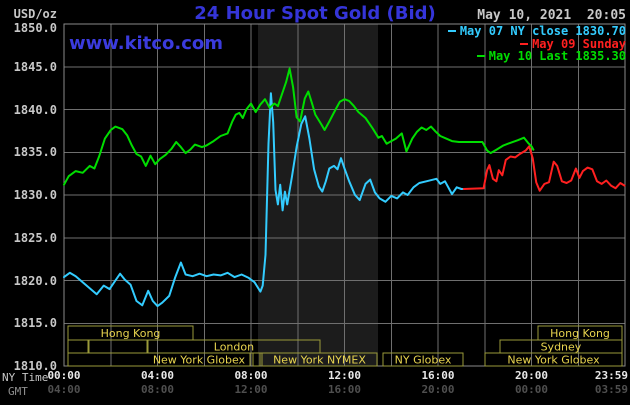 Image resolution: width=630 pixels, height=405 pixels. I want to click on x-axis-tick-ny: 16:00, so click(438, 375).